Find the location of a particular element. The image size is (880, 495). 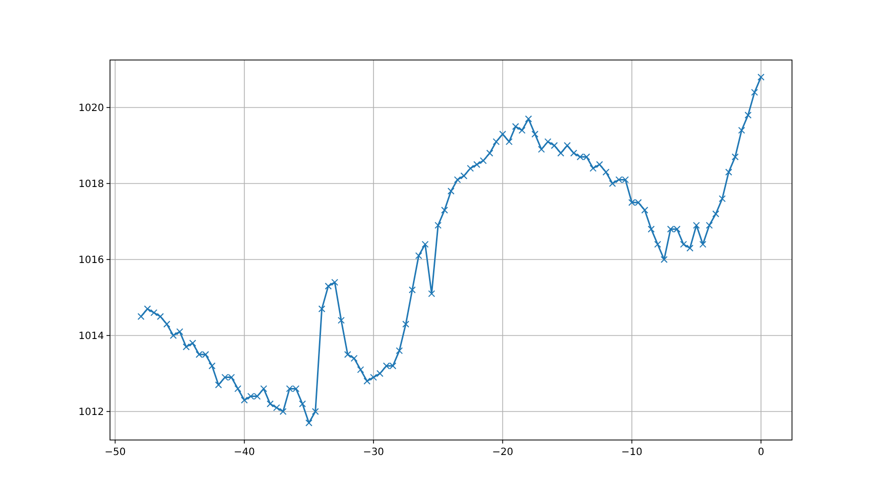

y-tick-label: 1020 is located at coordinates (91, 108).